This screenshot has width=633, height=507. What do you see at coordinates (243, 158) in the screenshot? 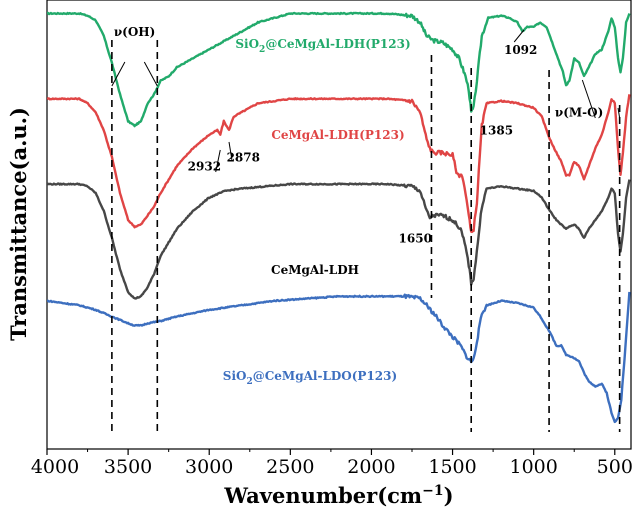
I see `annotation-3: 2878` at bounding box center [243, 158].